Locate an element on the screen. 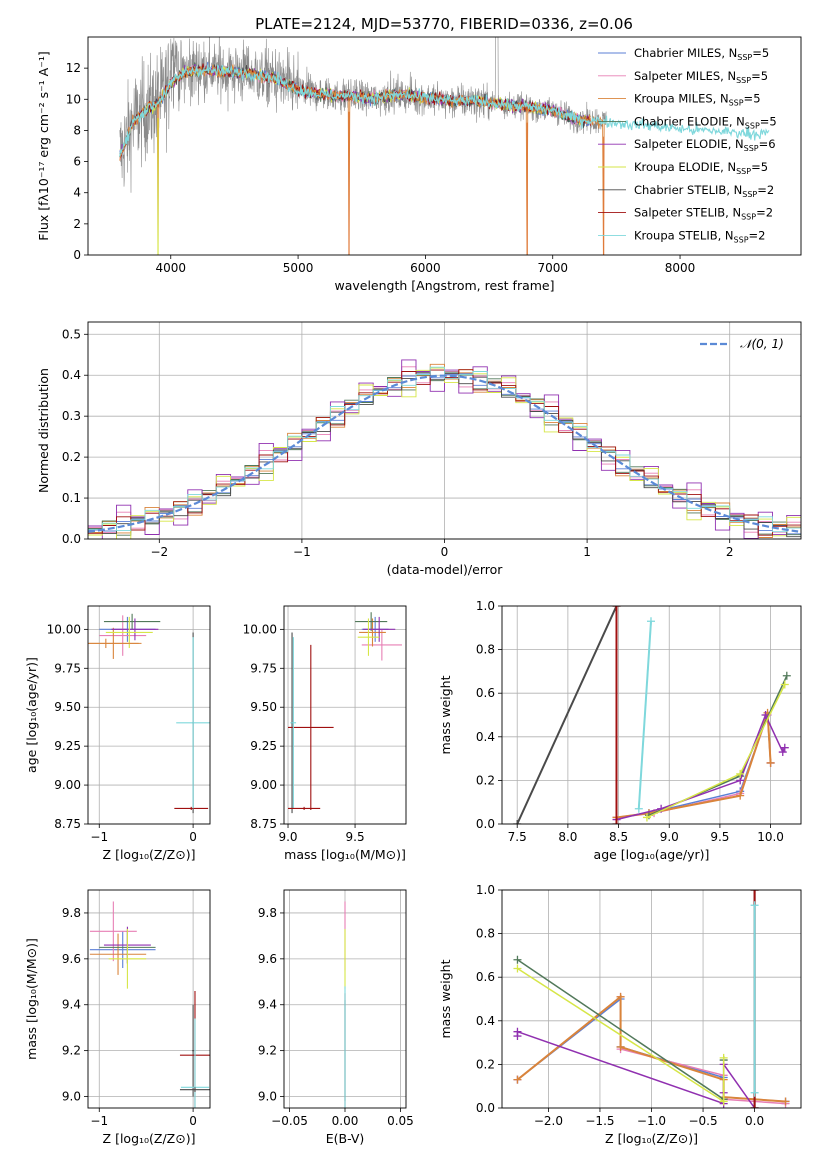 This screenshot has width=819, height=1170. x-tick-label: 9.5 is located at coordinates (719, 837).